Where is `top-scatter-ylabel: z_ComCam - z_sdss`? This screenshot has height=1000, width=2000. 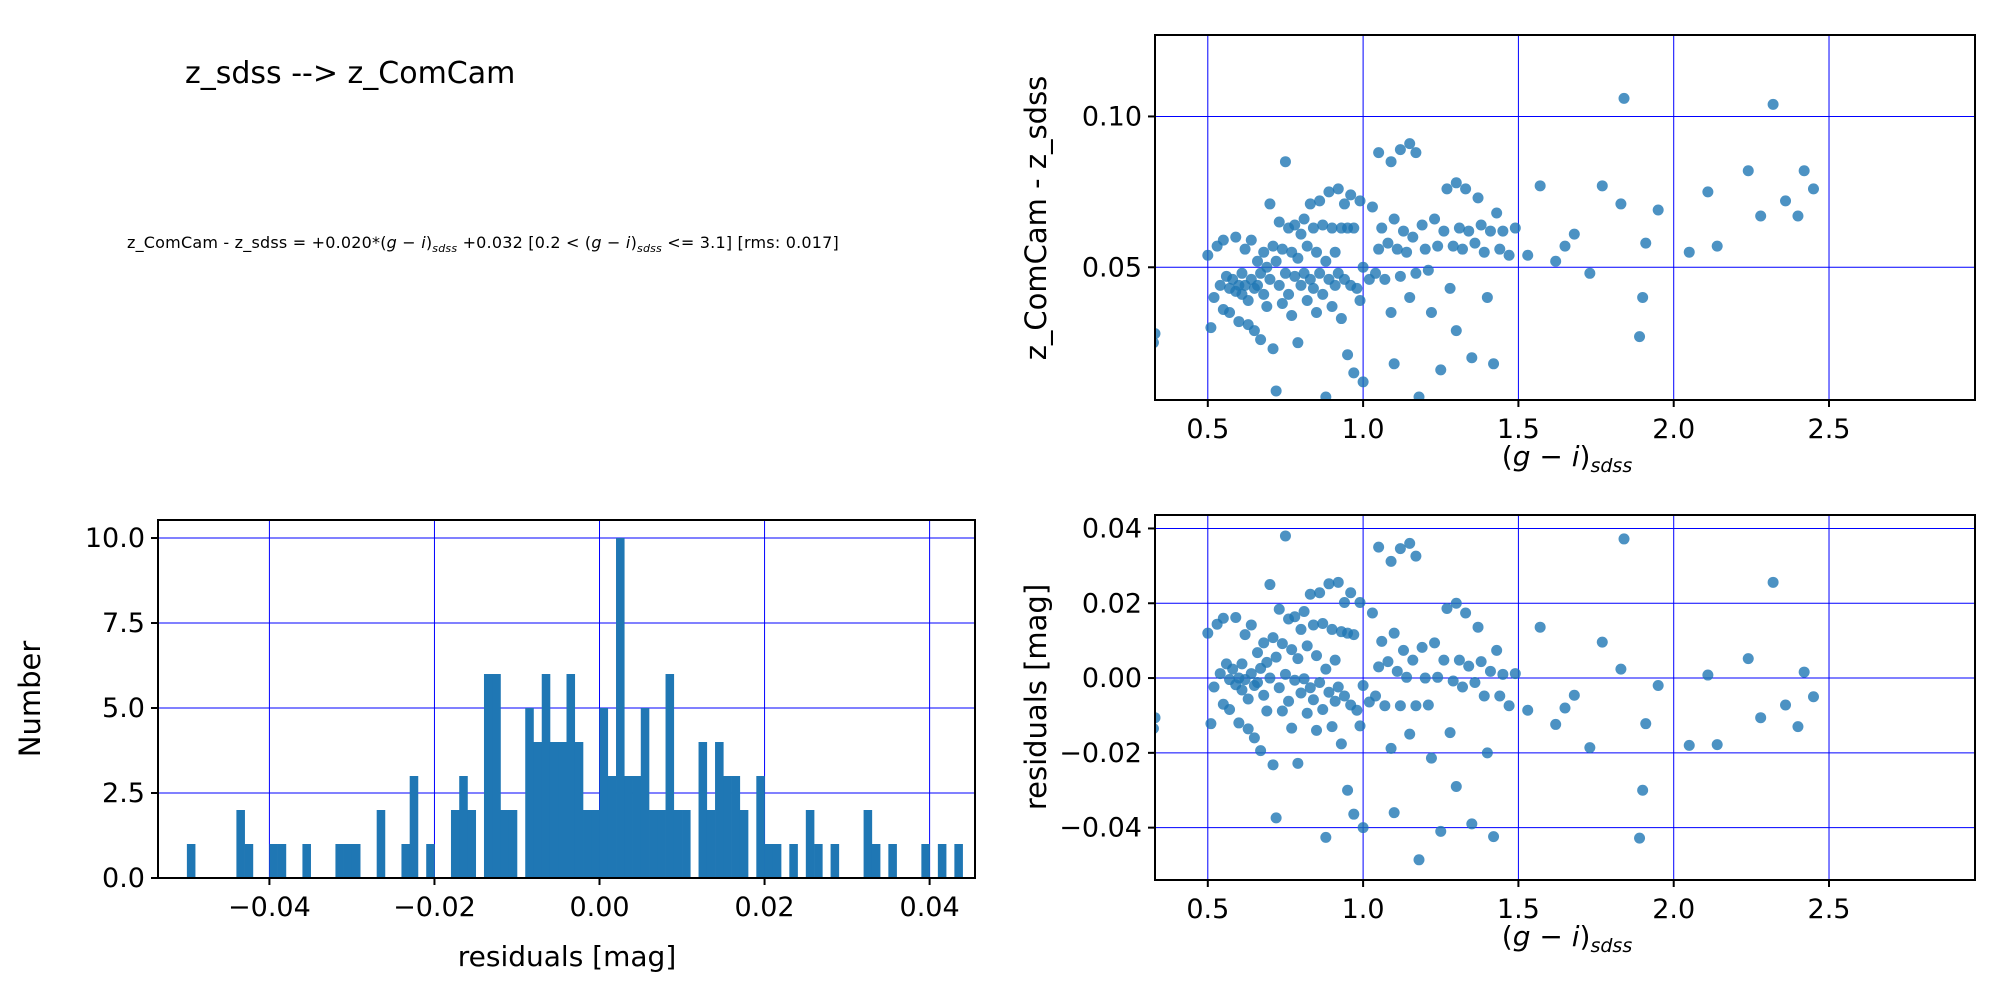 top-scatter-ylabel: z_ComCam - z_sdss is located at coordinates (1036, 218).